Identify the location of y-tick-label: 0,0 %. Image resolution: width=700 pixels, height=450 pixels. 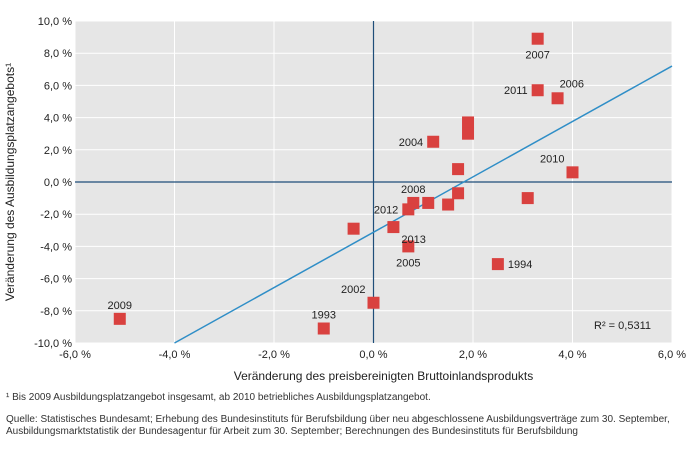
(58, 183).